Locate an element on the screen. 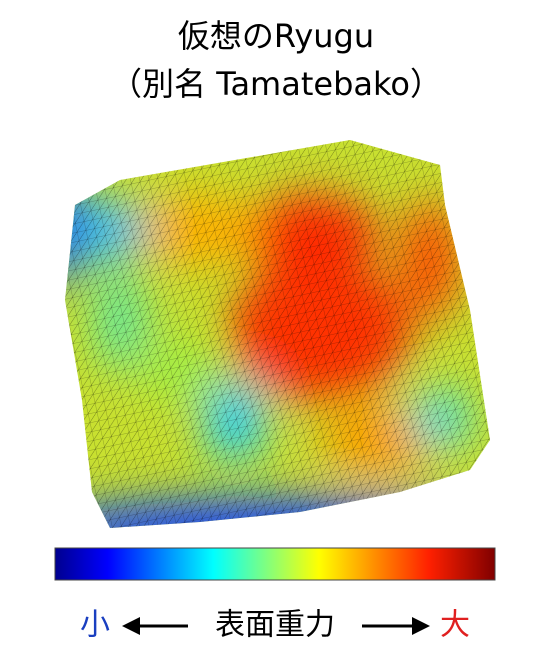  legend-high: 大 is located at coordinates (455, 625).